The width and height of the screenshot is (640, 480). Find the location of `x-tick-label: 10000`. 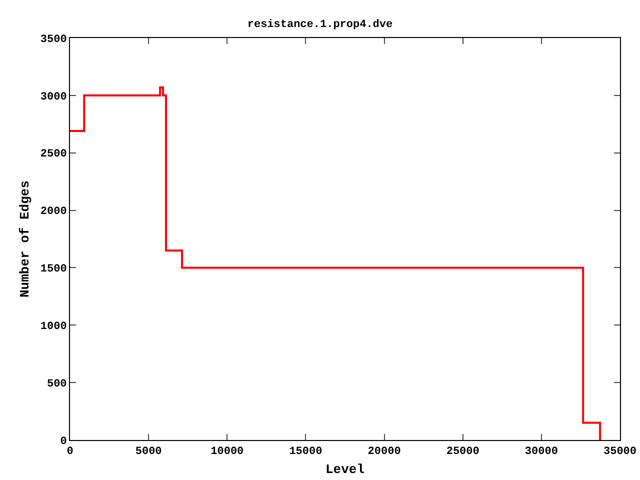

x-tick-label: 10000 is located at coordinates (227, 452).